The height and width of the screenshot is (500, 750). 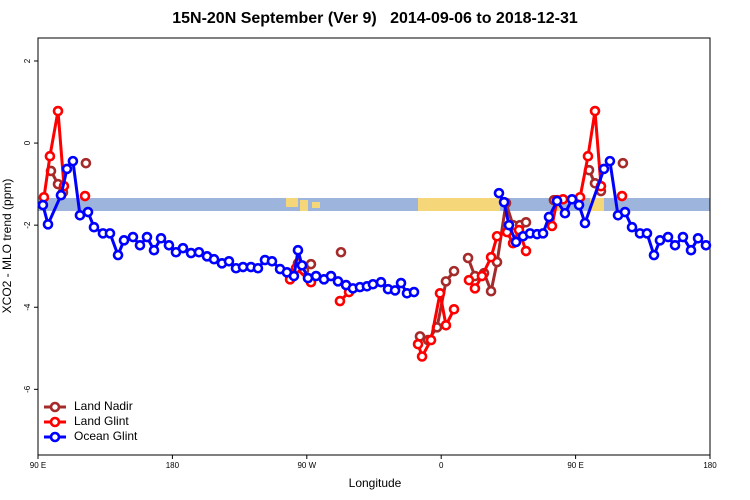 I want to click on land-ocean-strip, so click(x=374, y=204).